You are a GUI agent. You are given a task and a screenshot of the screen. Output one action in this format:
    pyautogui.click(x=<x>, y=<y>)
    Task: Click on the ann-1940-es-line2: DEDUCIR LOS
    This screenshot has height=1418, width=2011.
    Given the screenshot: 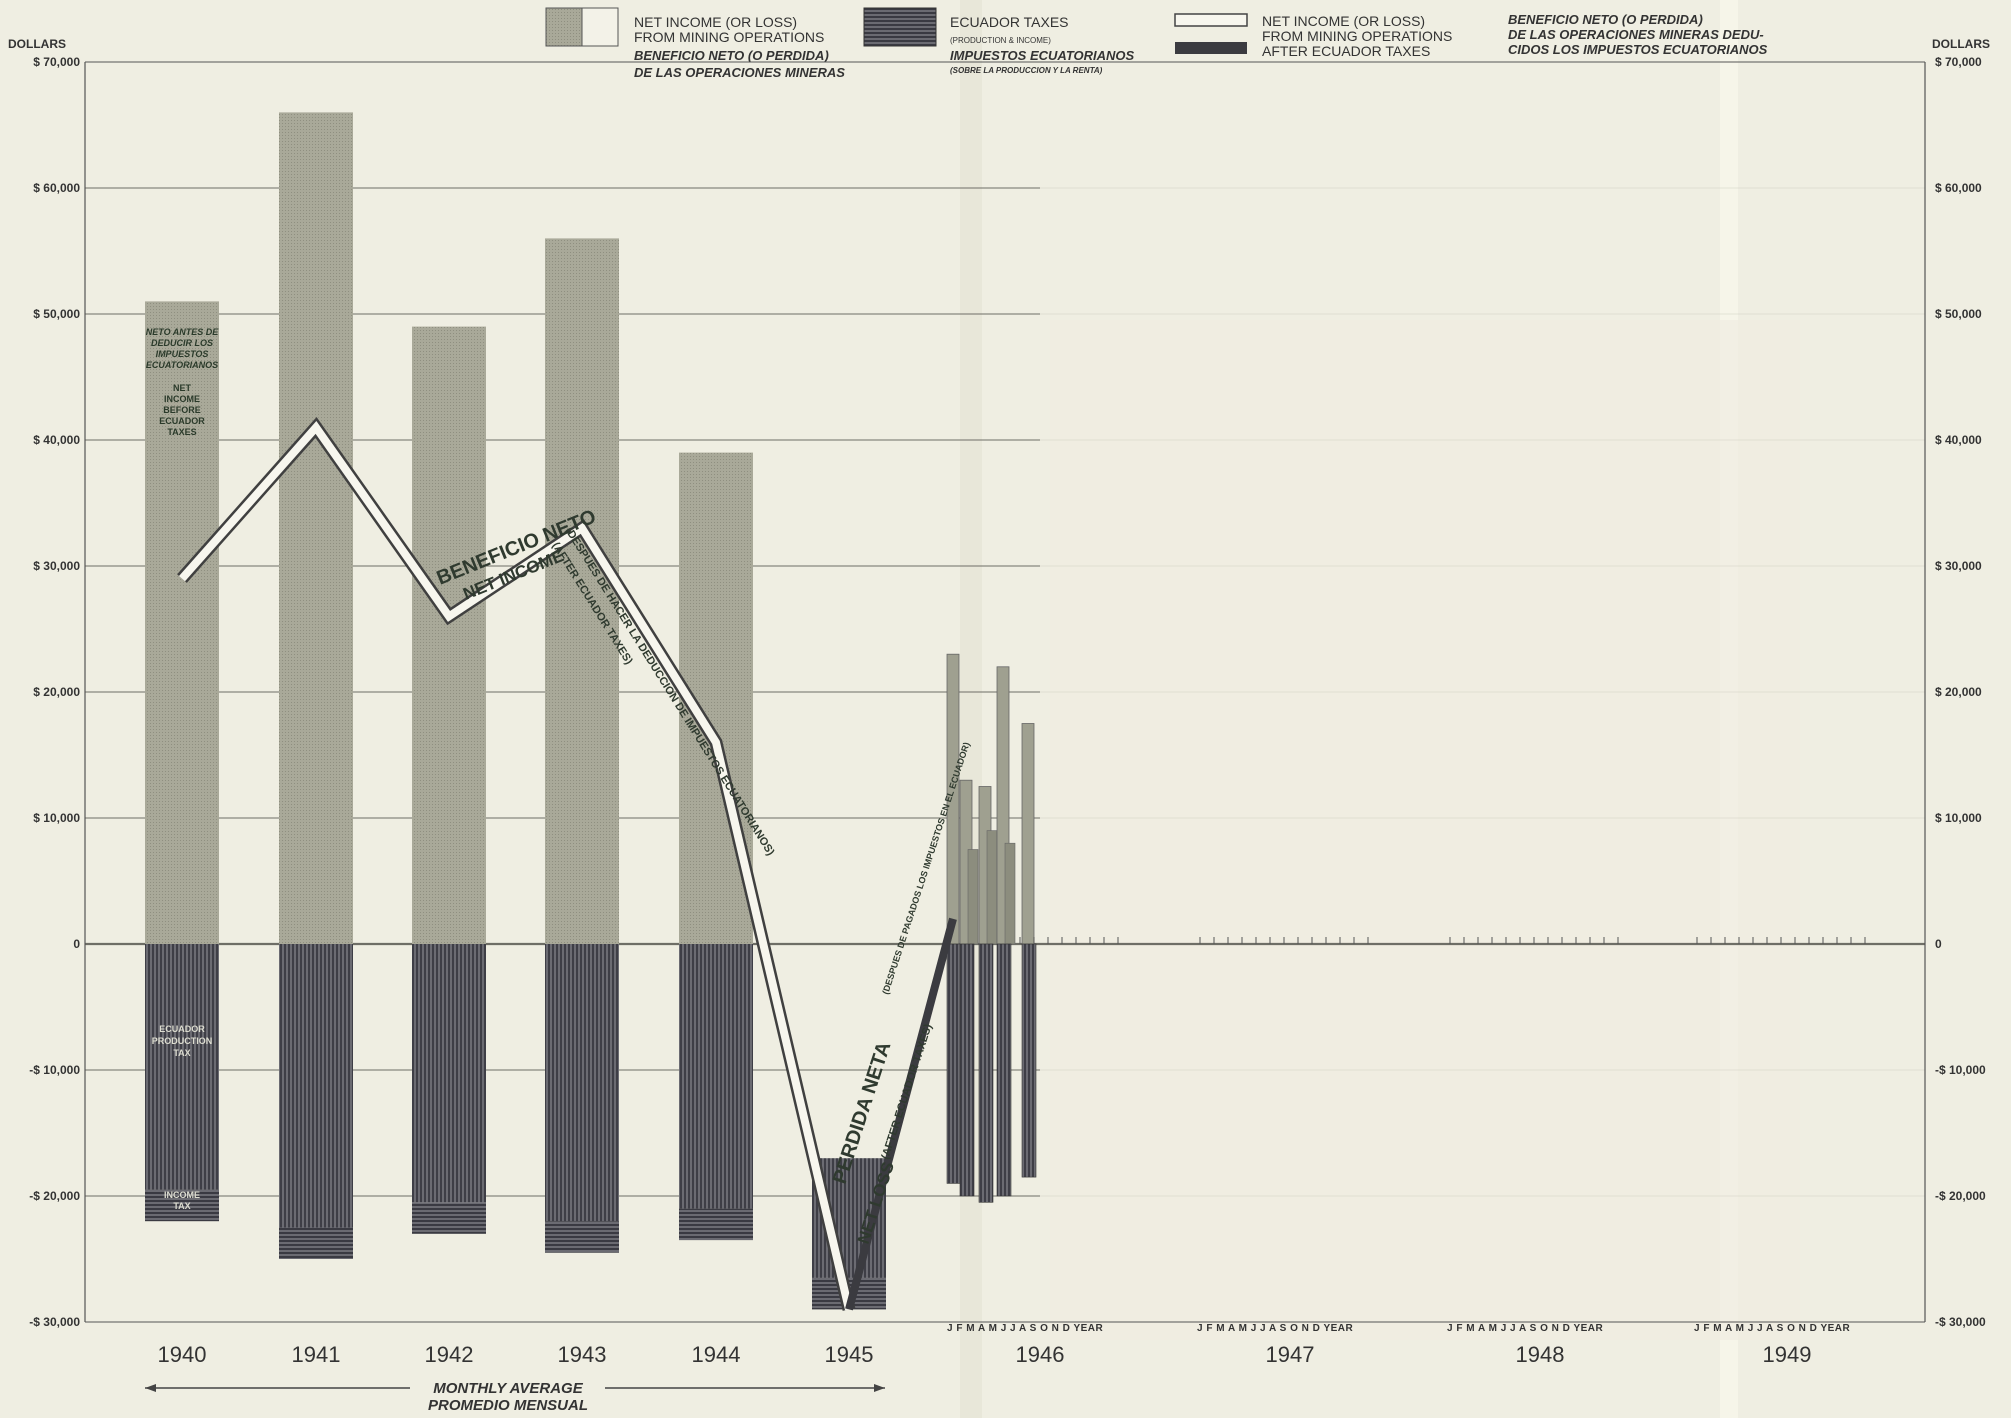 What is the action you would take?
    pyautogui.click(x=182, y=343)
    